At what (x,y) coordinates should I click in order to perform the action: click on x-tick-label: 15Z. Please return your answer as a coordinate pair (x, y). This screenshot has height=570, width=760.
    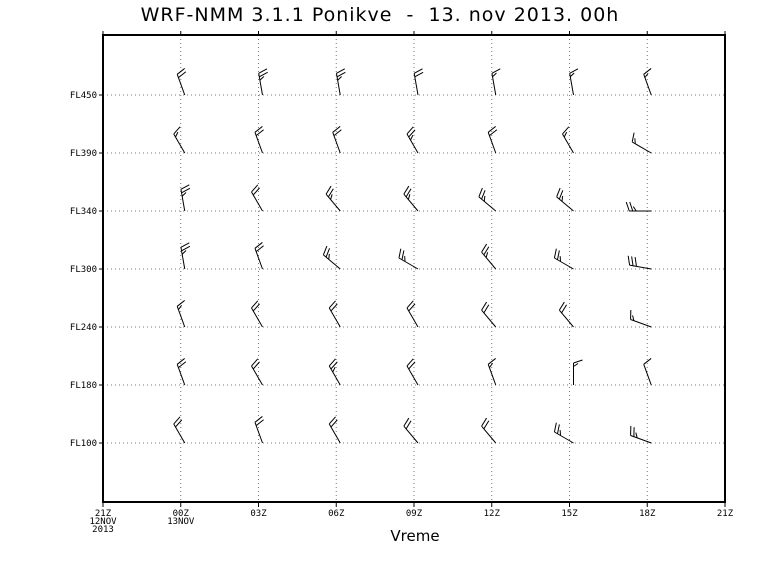
    Looking at the image, I should click on (569, 514).